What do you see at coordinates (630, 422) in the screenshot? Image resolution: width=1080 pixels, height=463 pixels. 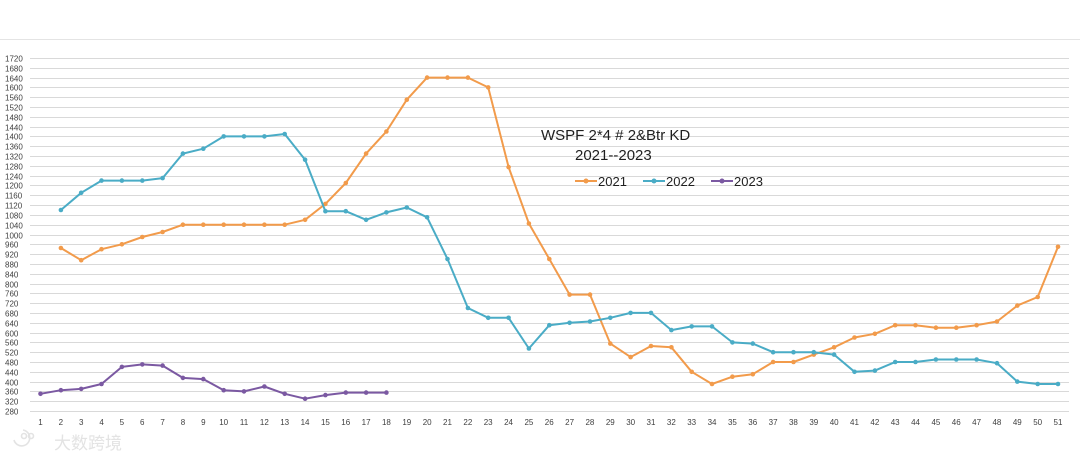 I see `x-tick-label: 30` at bounding box center [630, 422].